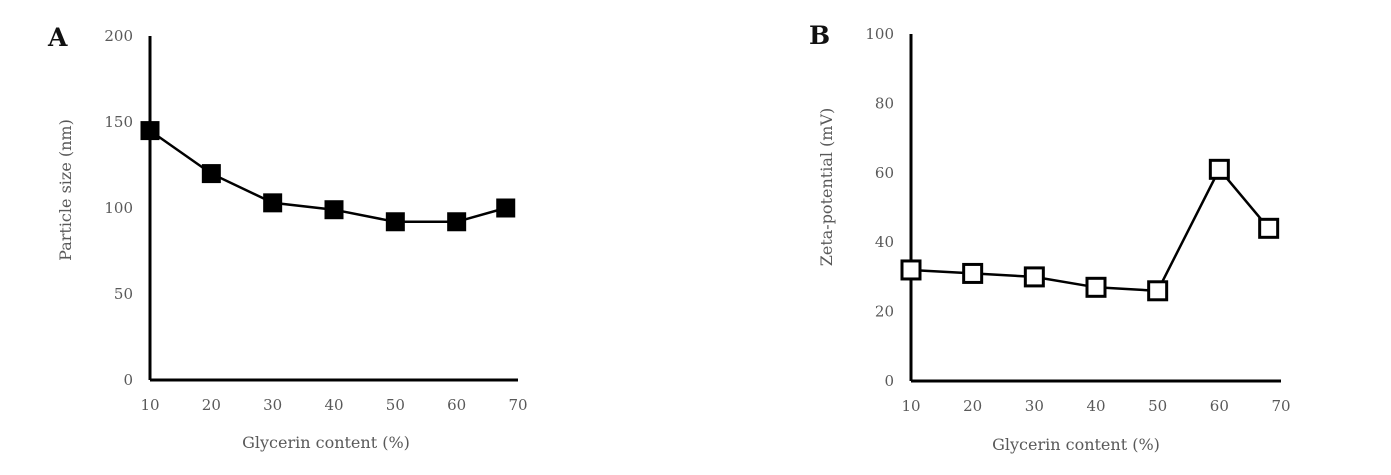  I want to click on panel-a-x-tick-label: 70, so click(517, 405).